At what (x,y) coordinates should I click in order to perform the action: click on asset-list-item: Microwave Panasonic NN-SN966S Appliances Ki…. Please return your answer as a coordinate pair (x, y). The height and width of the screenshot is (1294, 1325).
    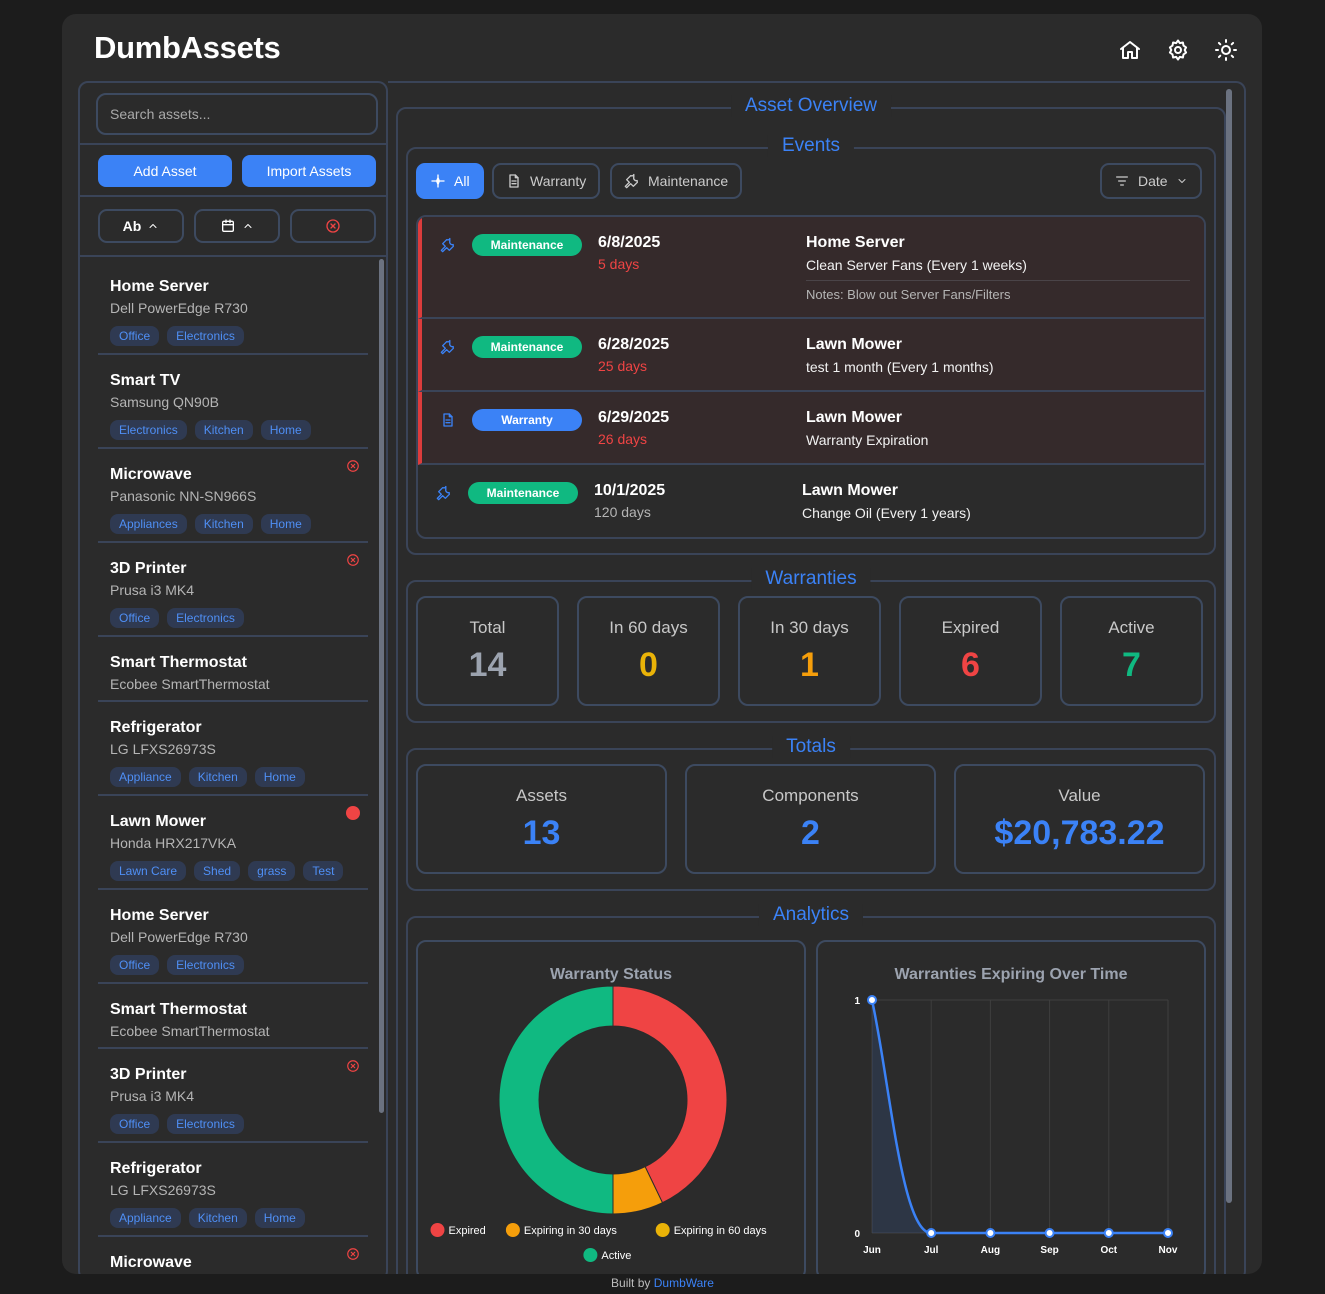
    Looking at the image, I should click on (233, 496).